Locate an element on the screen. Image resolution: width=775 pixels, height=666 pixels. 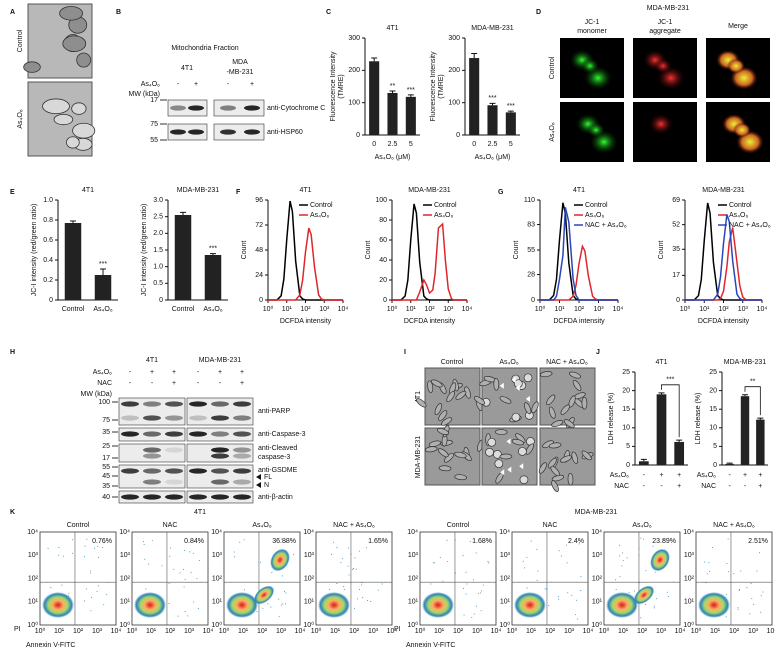
treatment-sign: - is located at coordinates (220, 383).